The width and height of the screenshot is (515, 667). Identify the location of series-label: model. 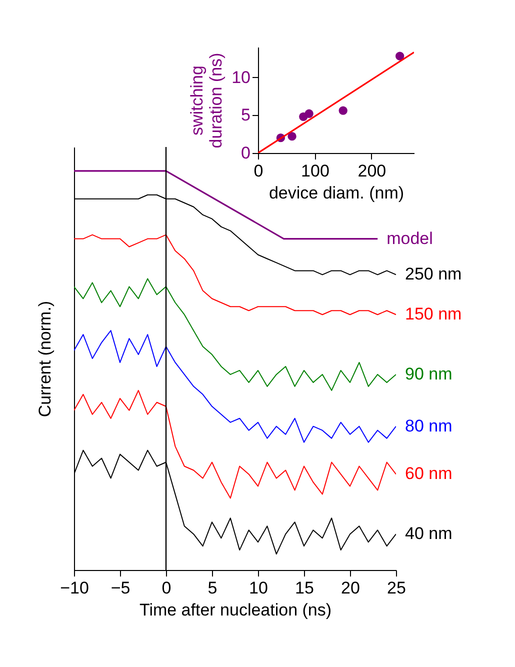
(409, 238).